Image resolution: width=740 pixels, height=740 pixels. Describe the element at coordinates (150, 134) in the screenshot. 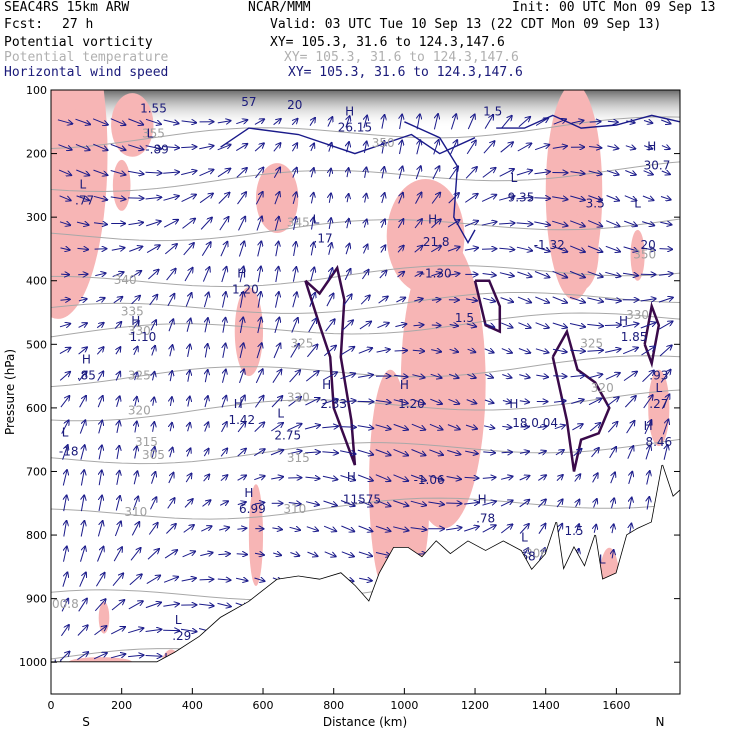

I see `pv-label-6: L` at that location.